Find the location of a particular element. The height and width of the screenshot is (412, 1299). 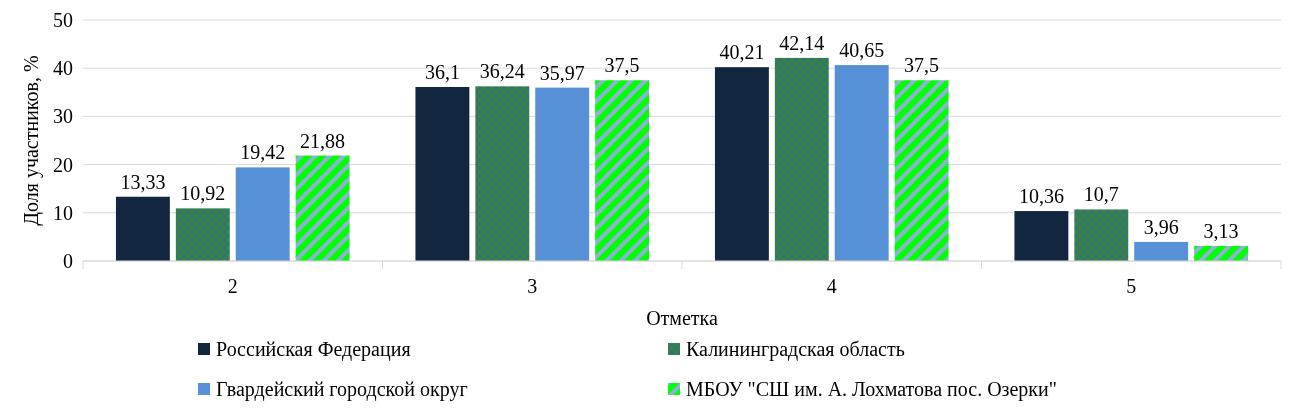

y-tick-label: 50 is located at coordinates (63, 20).